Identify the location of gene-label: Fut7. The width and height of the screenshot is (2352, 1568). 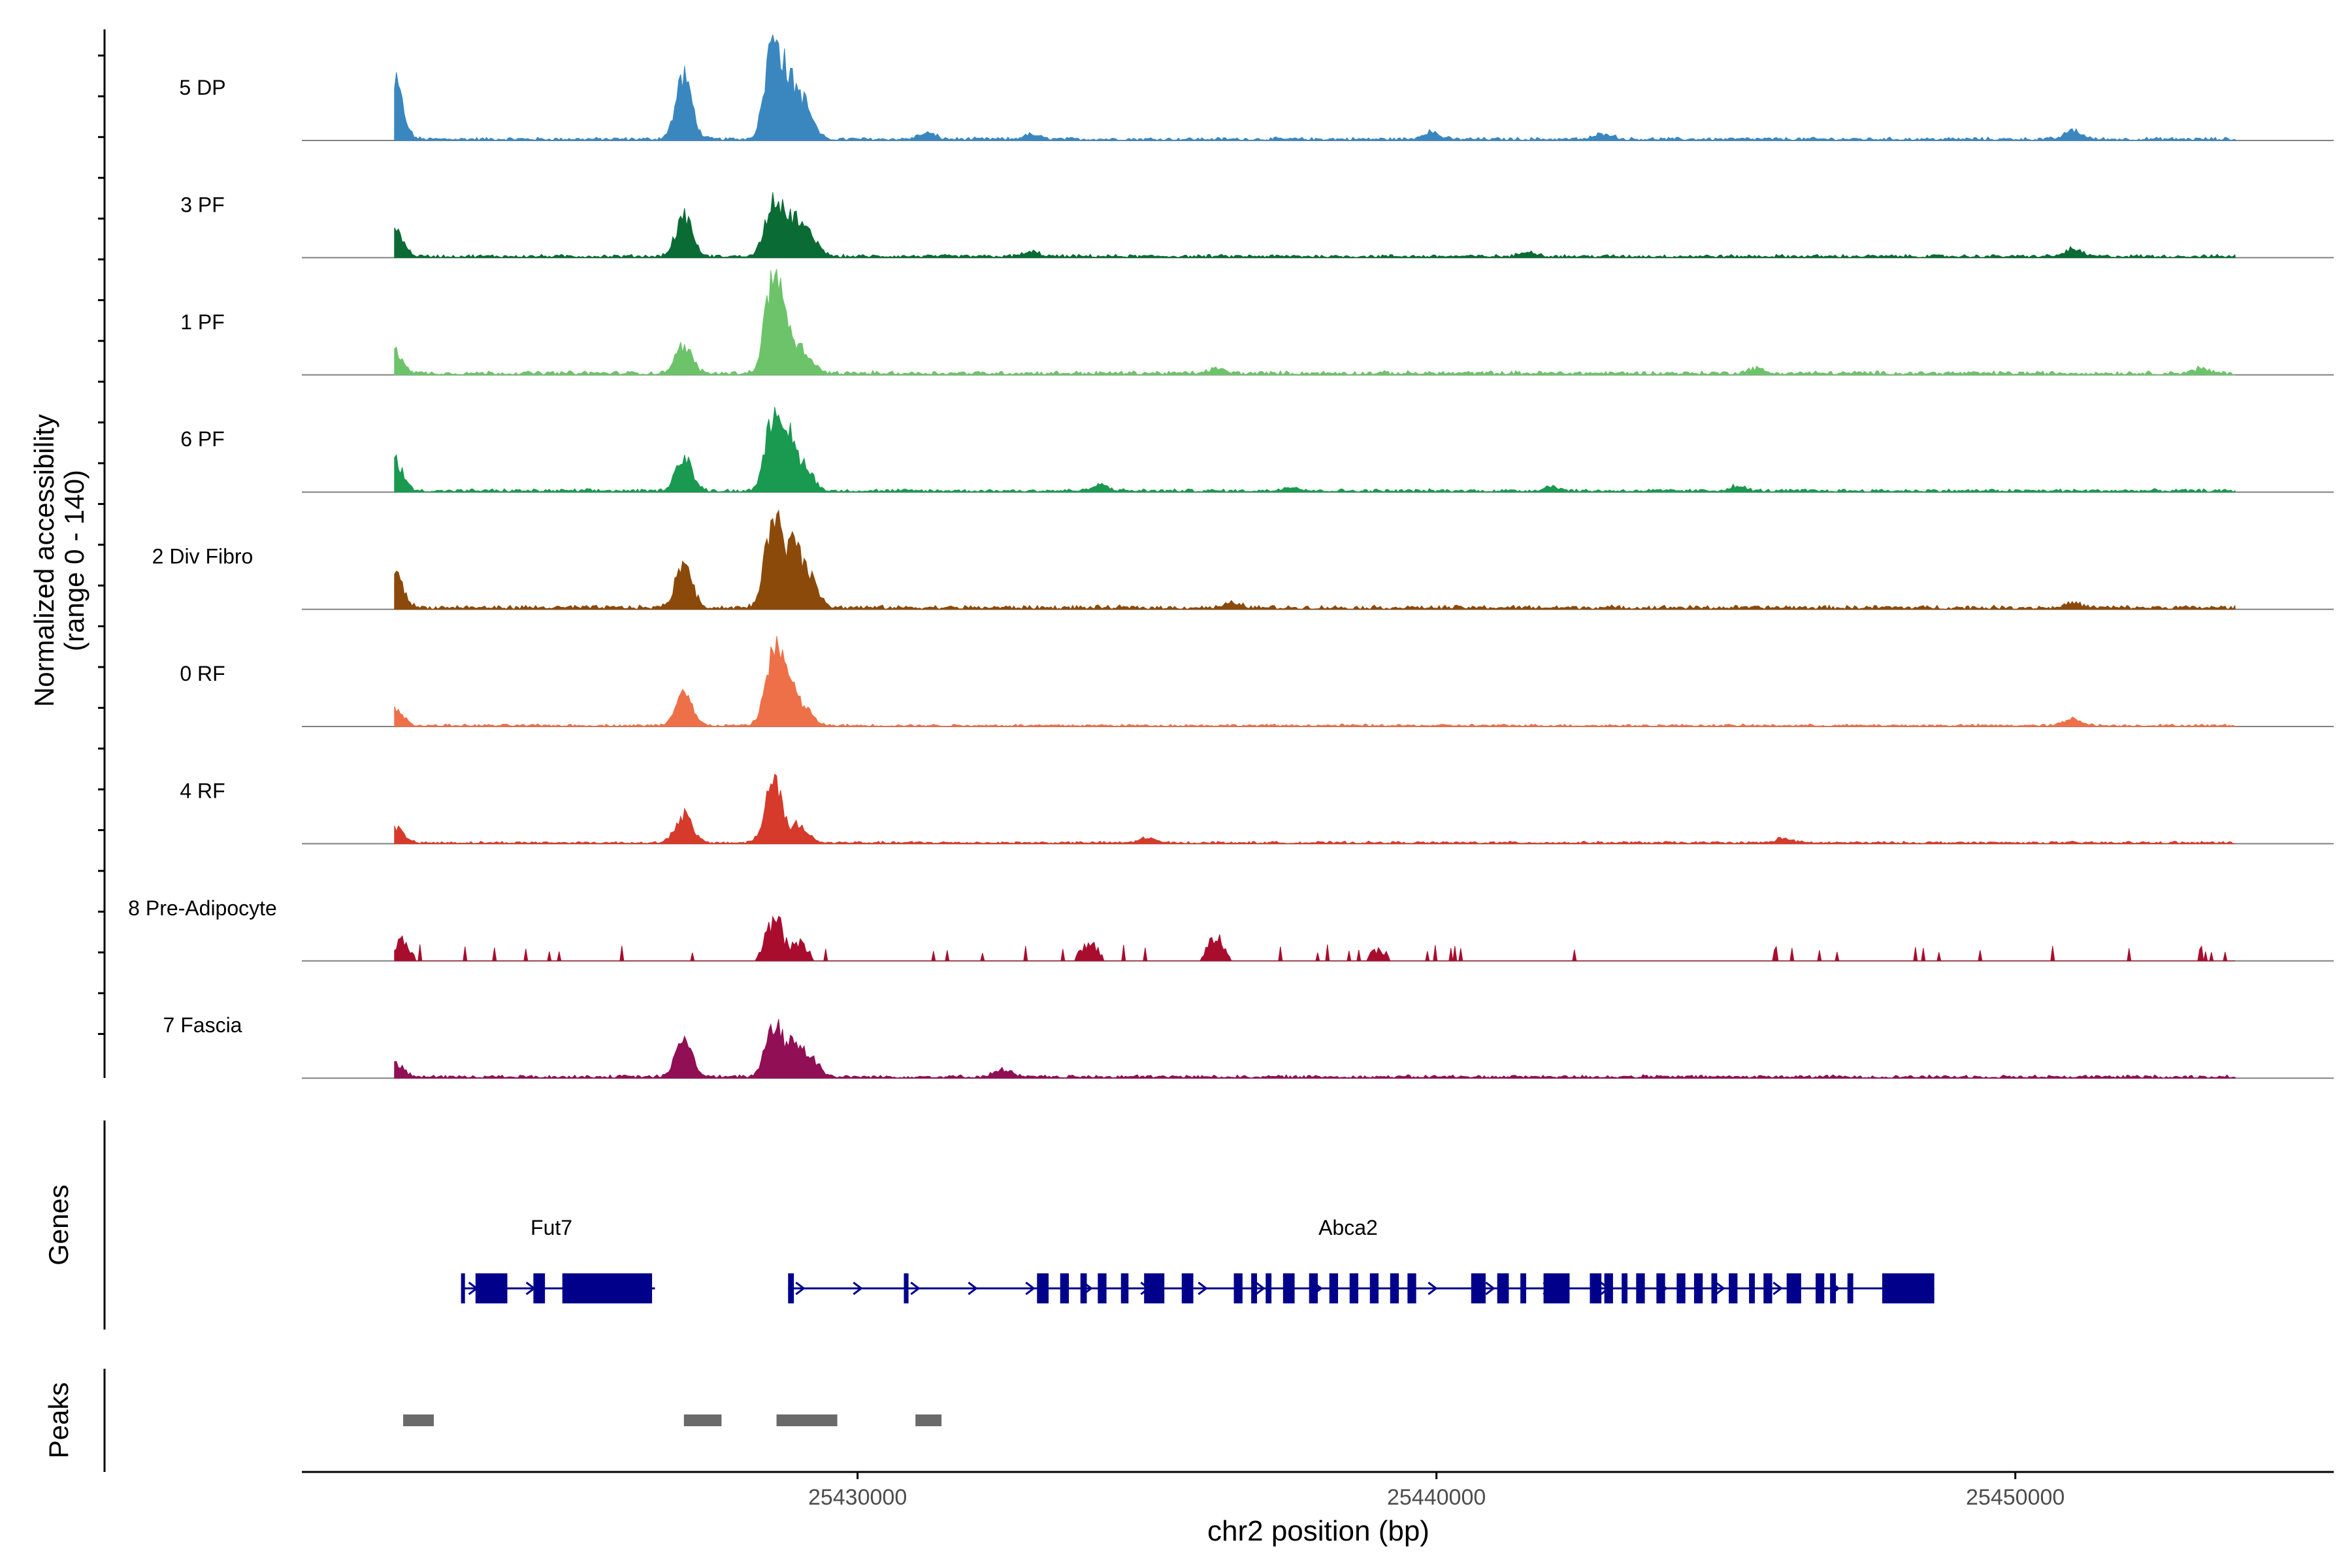
(551, 1227).